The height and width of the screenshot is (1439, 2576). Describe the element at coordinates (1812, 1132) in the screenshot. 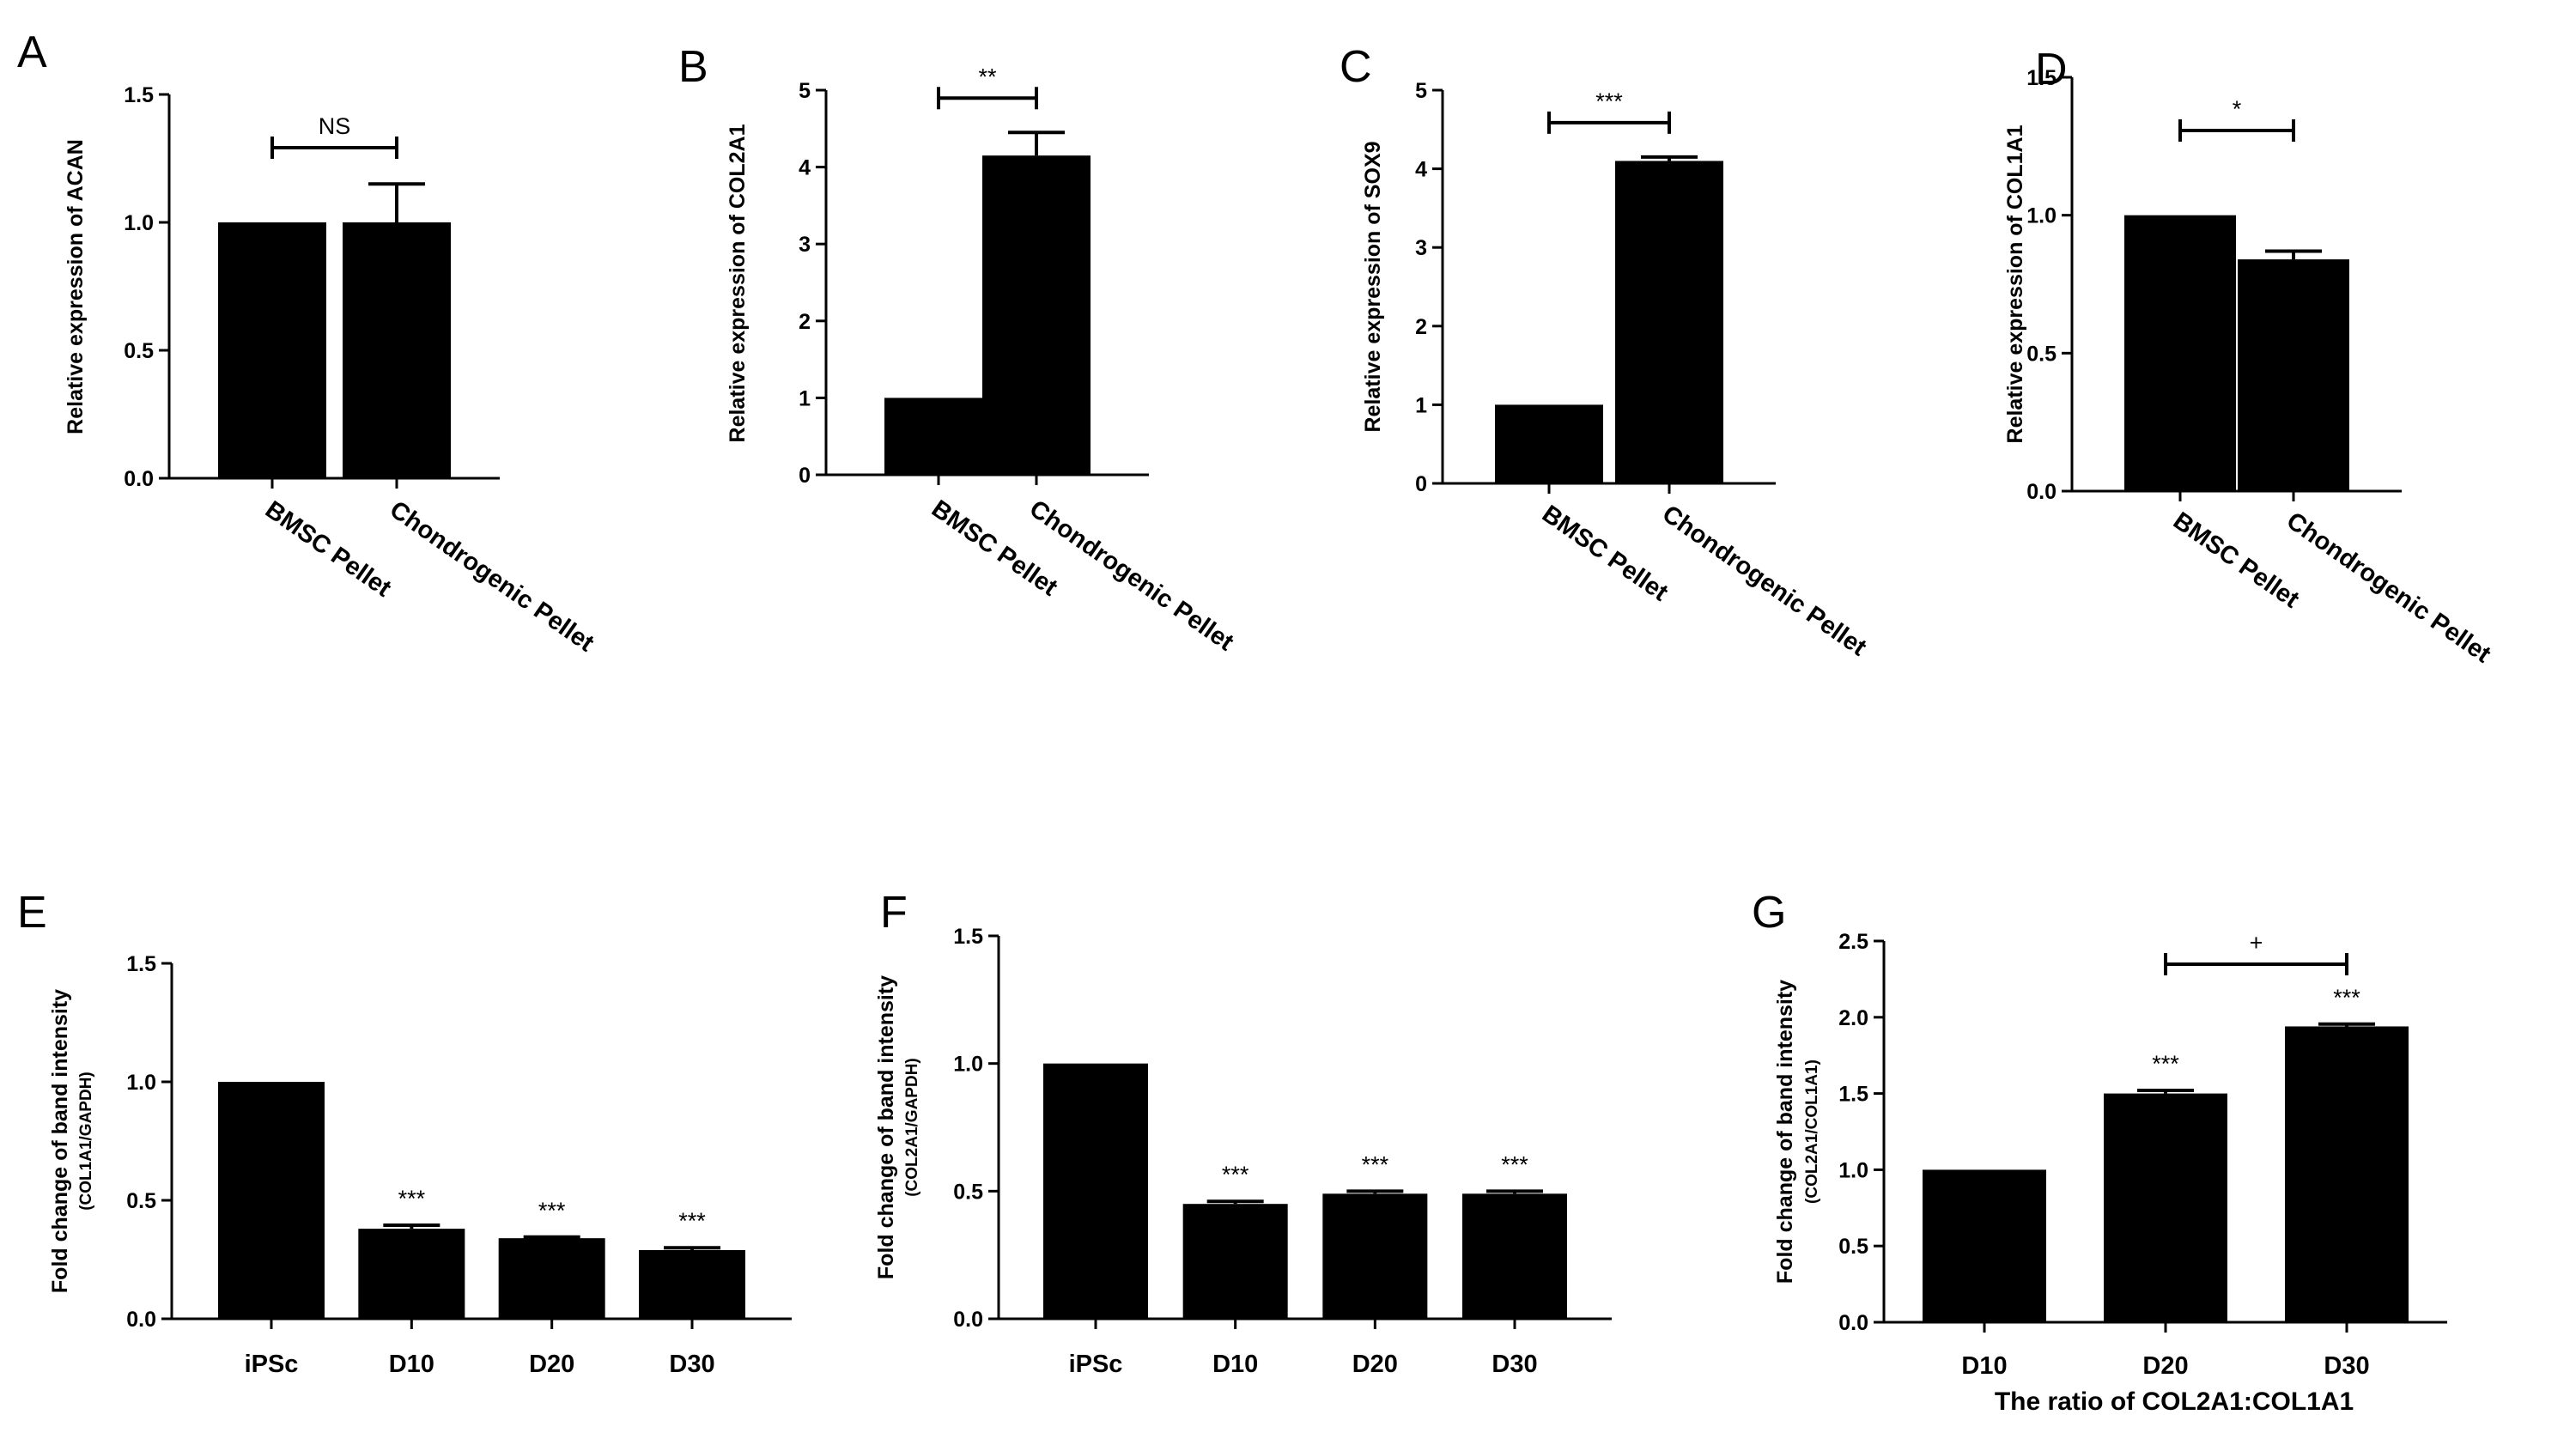

I see `y-axis-sublabel: (COL2A1/COL1A1)` at that location.